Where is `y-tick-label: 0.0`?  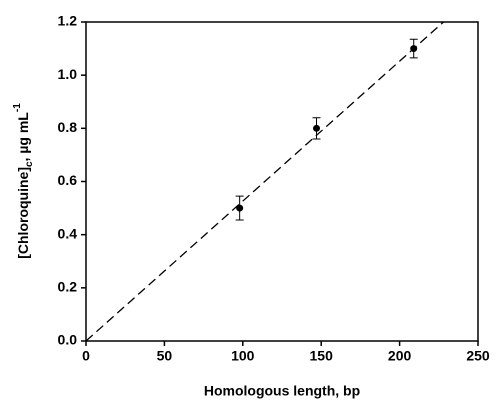 y-tick-label: 0.0 is located at coordinates (68, 340).